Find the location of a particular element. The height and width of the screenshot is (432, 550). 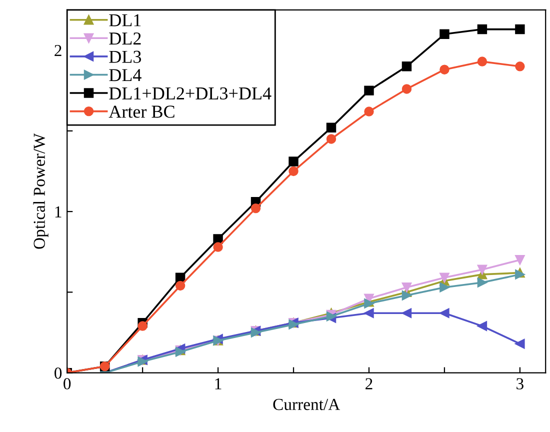

legend-label: DL1+DL2+DL3+DL4 is located at coordinates (190, 93).